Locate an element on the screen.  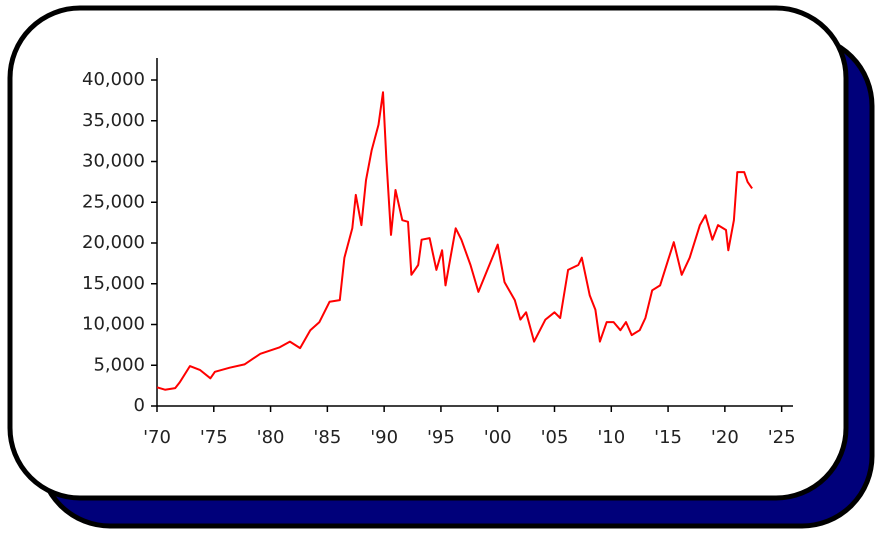
x-tick-label: '95 is located at coordinates (441, 437).